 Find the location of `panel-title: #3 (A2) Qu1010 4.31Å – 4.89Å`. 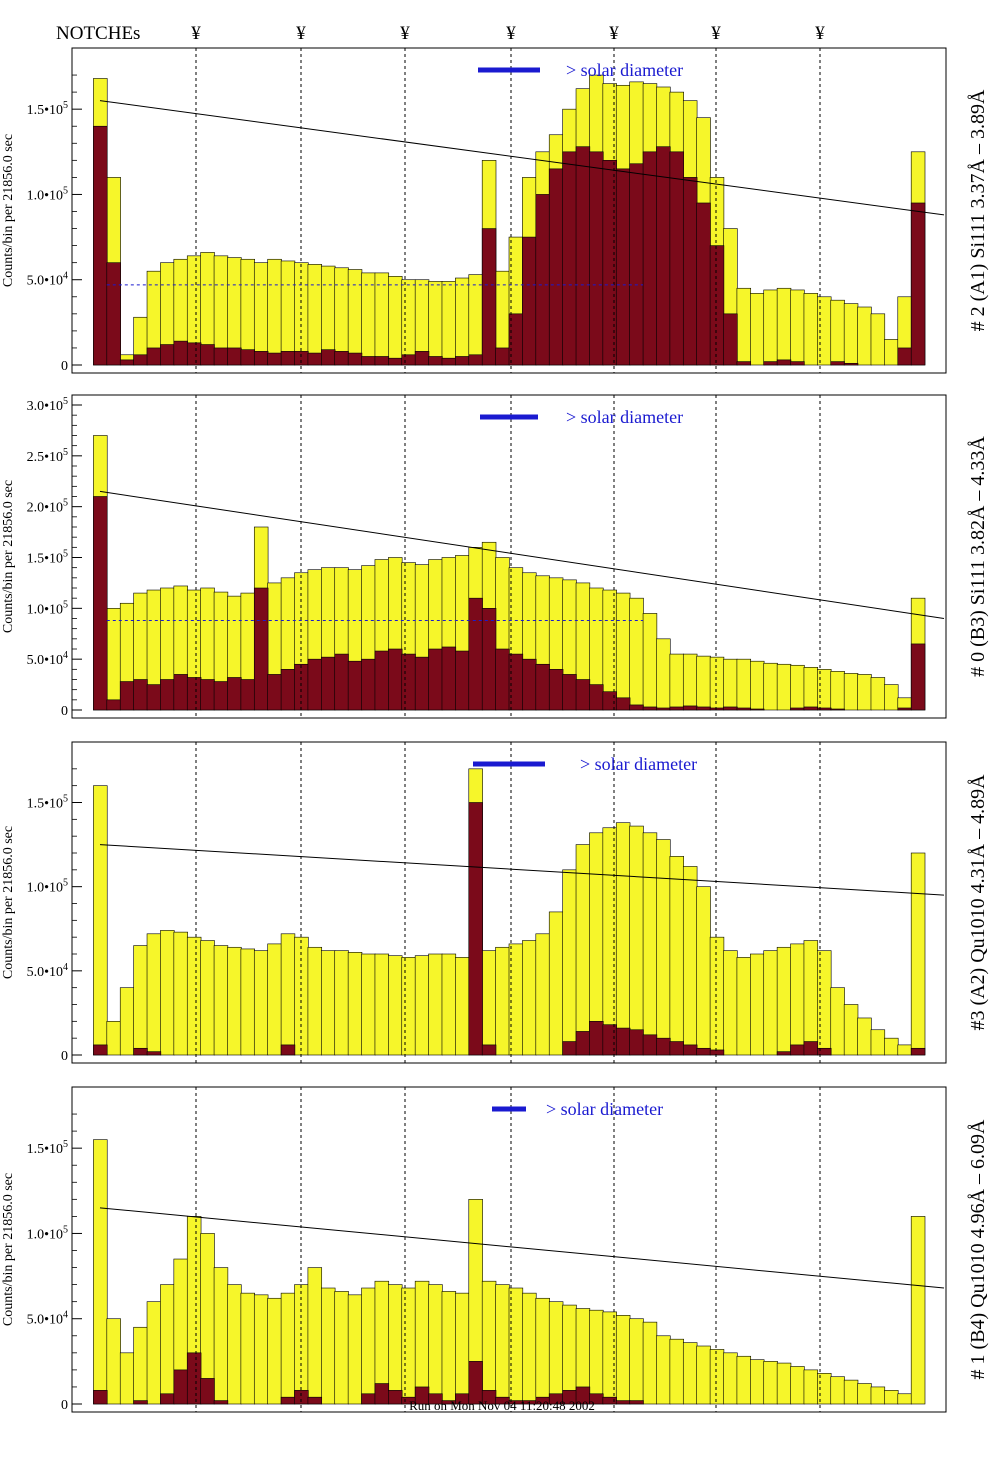

panel-title: #3 (A2) Qu1010 4.31Å – 4.89Å is located at coordinates (978, 902).